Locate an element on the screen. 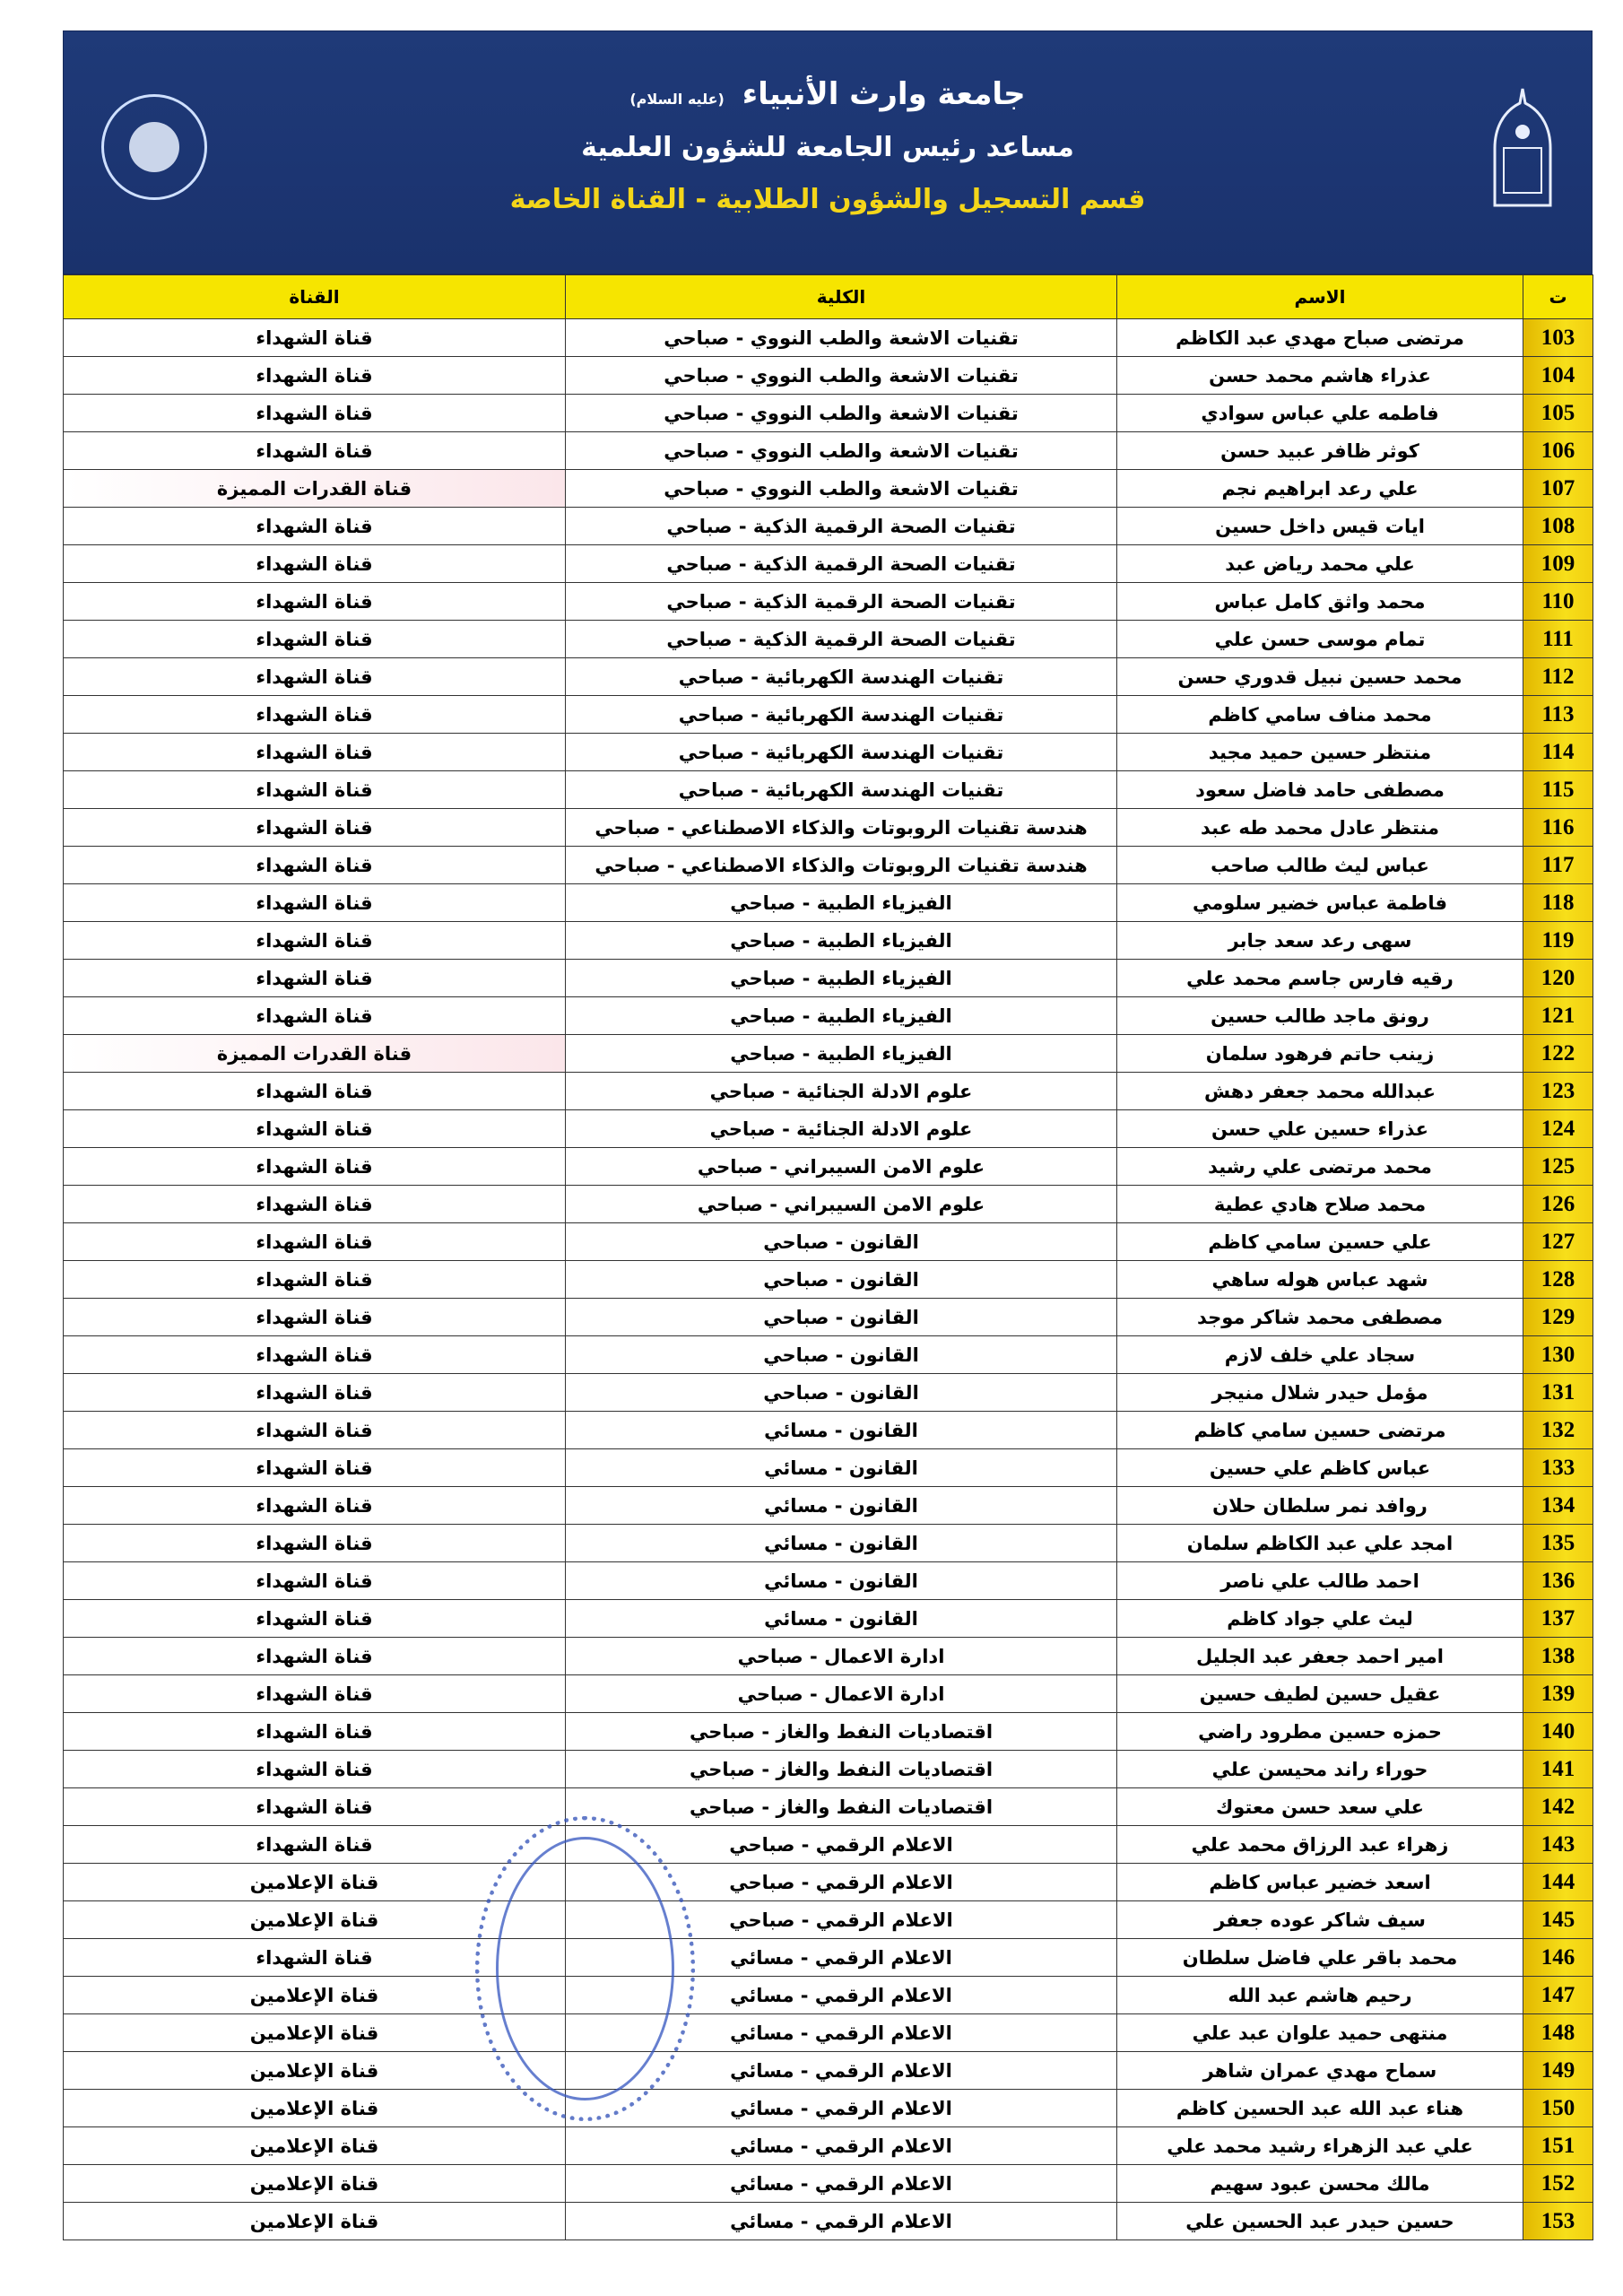  row-number: 104 is located at coordinates (1558, 375).